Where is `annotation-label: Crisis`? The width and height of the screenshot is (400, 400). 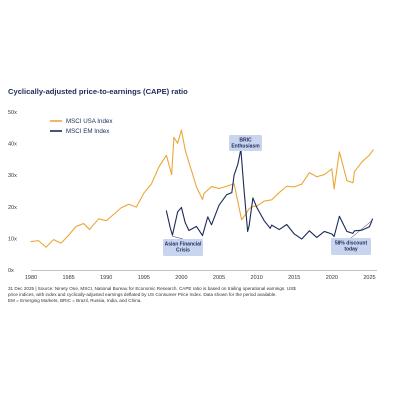
annotation-label: Crisis is located at coordinates (183, 251).